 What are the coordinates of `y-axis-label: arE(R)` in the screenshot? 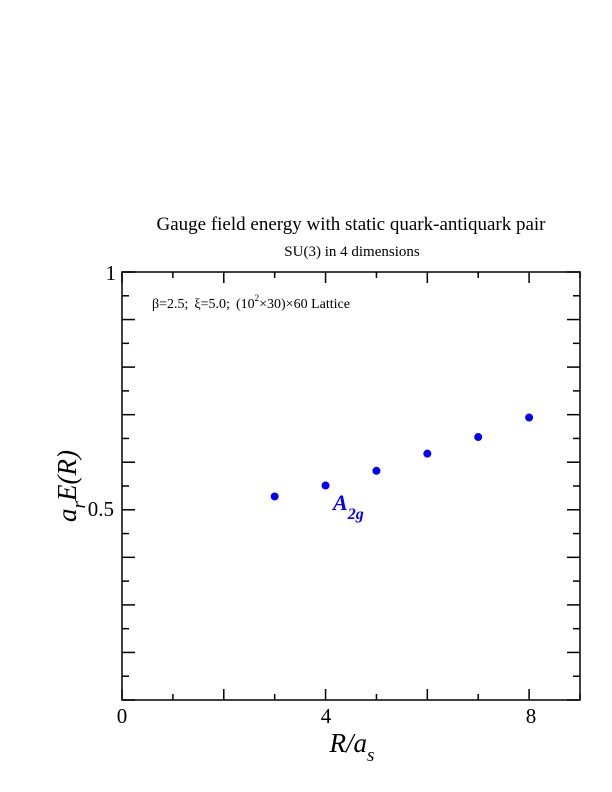 It's located at (71, 486).